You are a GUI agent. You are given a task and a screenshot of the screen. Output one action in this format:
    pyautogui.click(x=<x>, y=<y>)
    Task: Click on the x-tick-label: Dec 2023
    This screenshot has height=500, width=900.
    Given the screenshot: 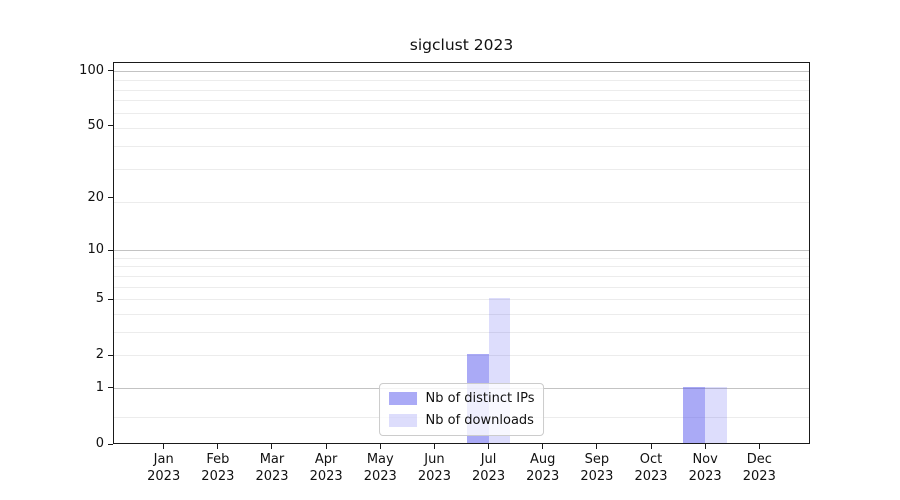 What is the action you would take?
    pyautogui.click(x=759, y=468)
    